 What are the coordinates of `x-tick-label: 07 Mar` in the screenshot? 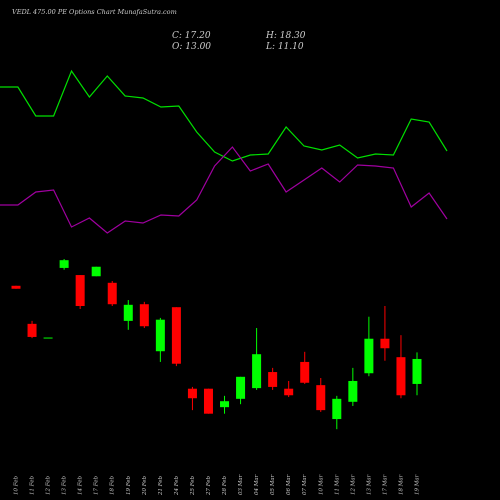 It's located at (305, 484).